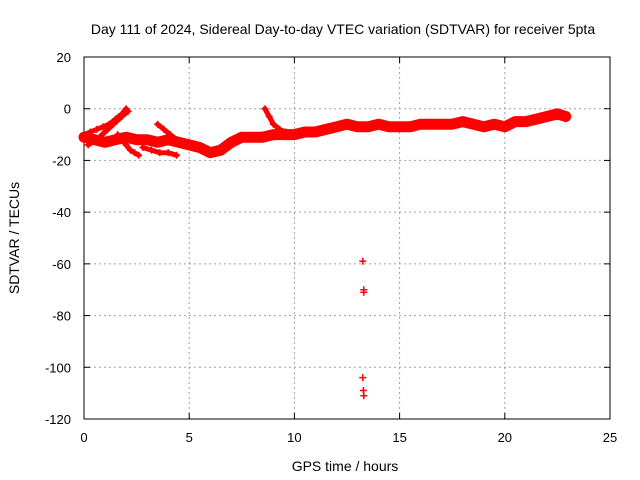 This screenshot has width=640, height=480. Describe the element at coordinates (61, 212) in the screenshot. I see `y-tick-label: -40` at that location.